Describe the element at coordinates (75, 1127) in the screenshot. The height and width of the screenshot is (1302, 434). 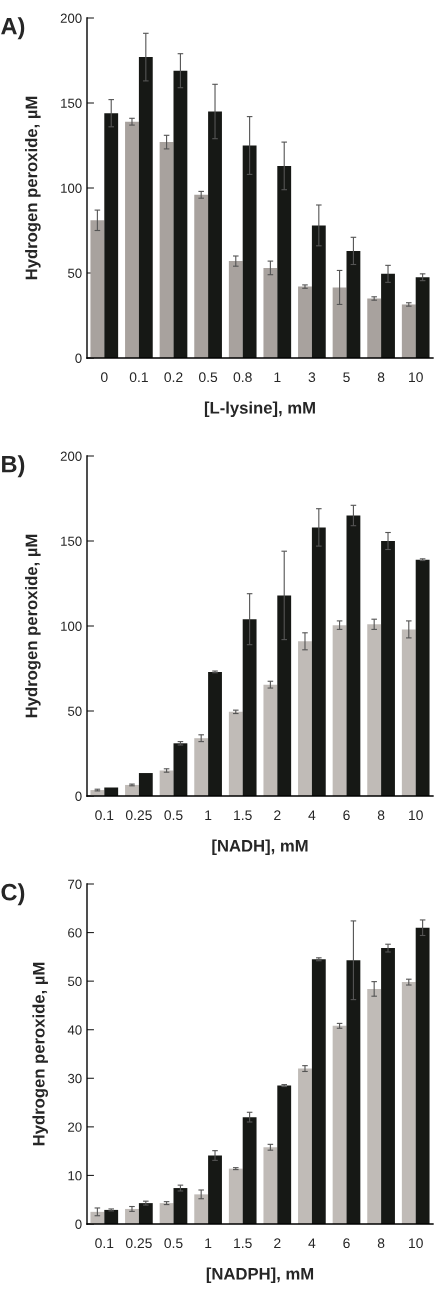
I see `y-tick-label: 20` at that location.